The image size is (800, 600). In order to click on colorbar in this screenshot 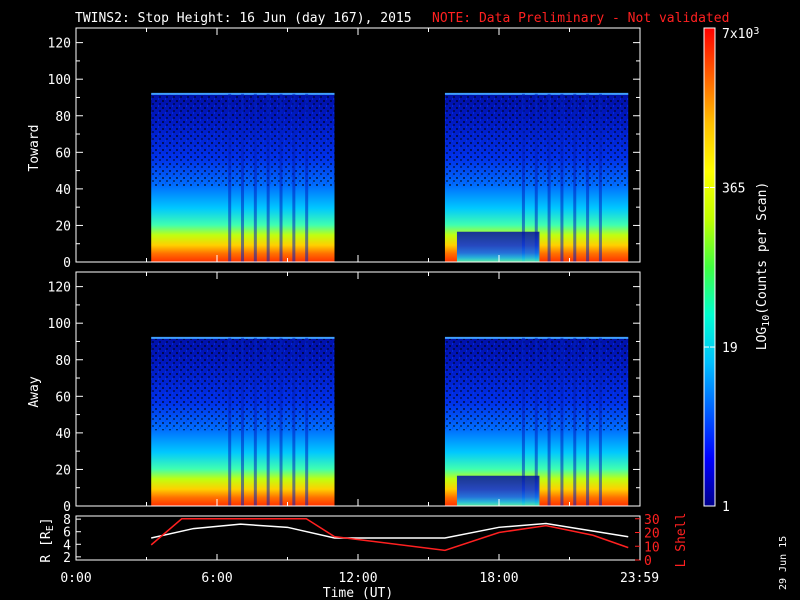, I will do `click(709, 267)`.